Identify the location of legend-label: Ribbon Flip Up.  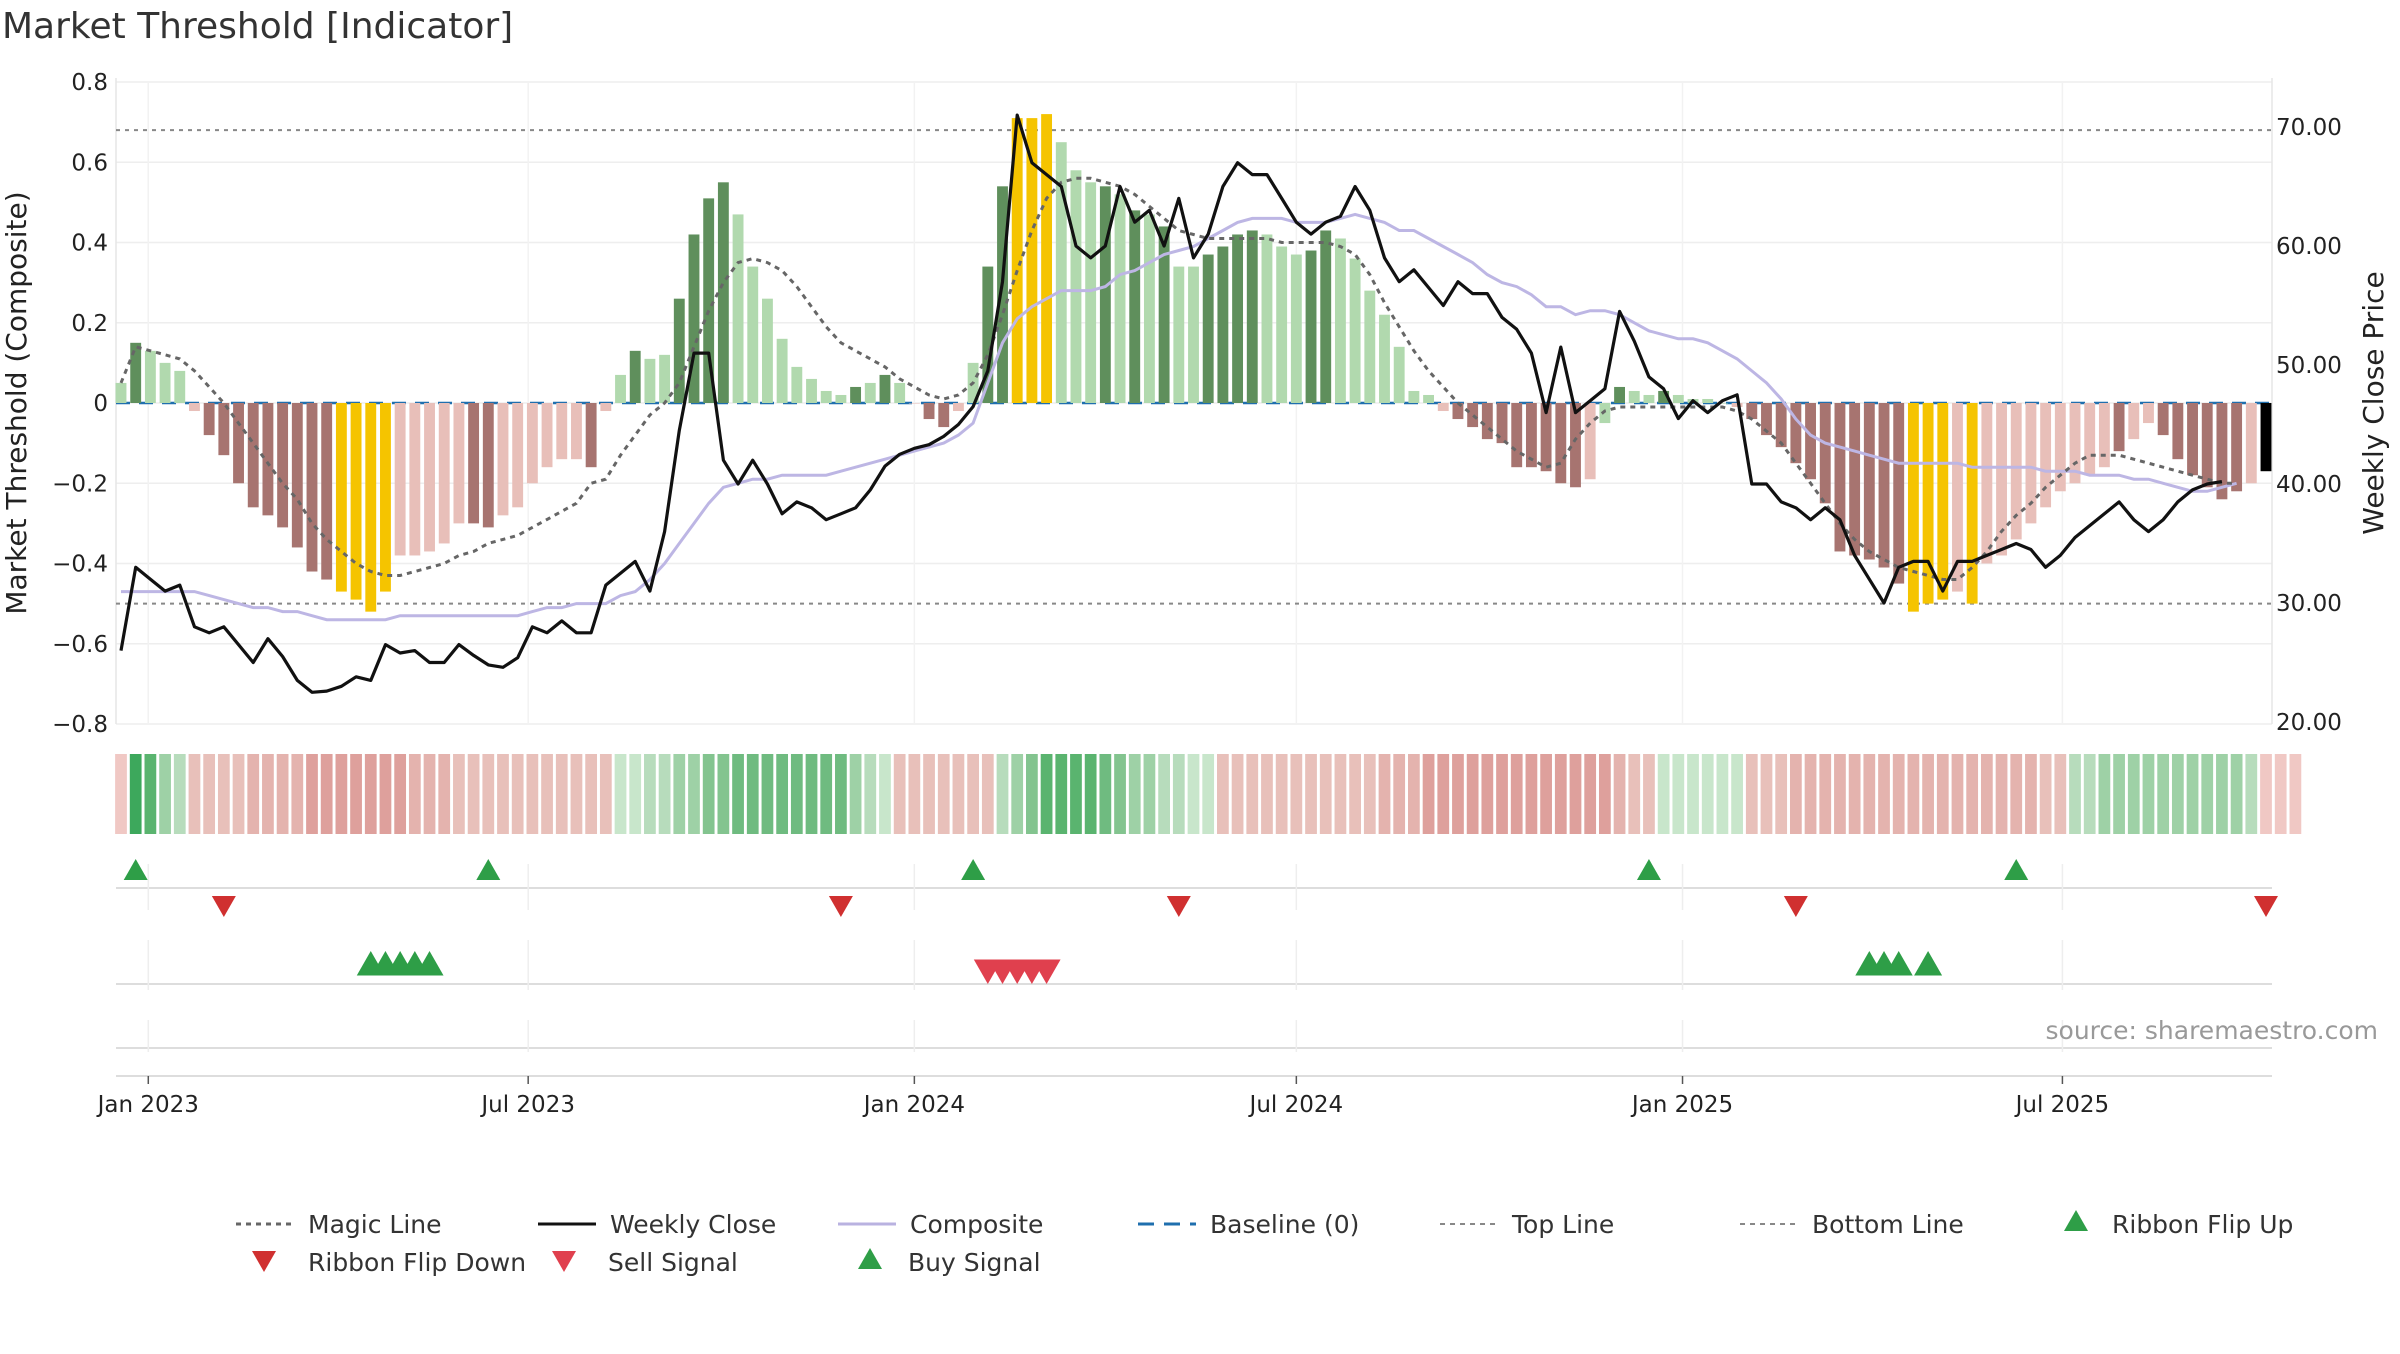
(2202, 1224).